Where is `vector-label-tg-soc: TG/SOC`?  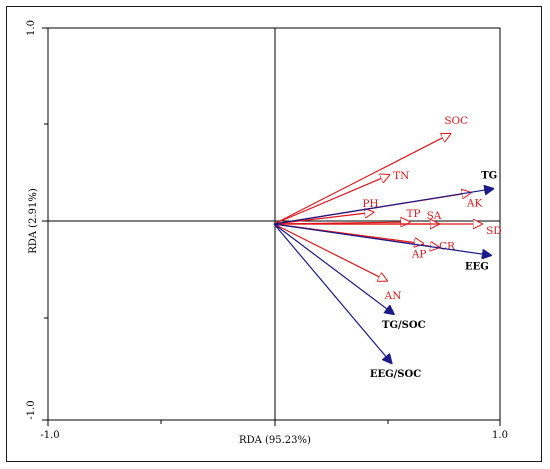 vector-label-tg-soc: TG/SOC is located at coordinates (404, 325).